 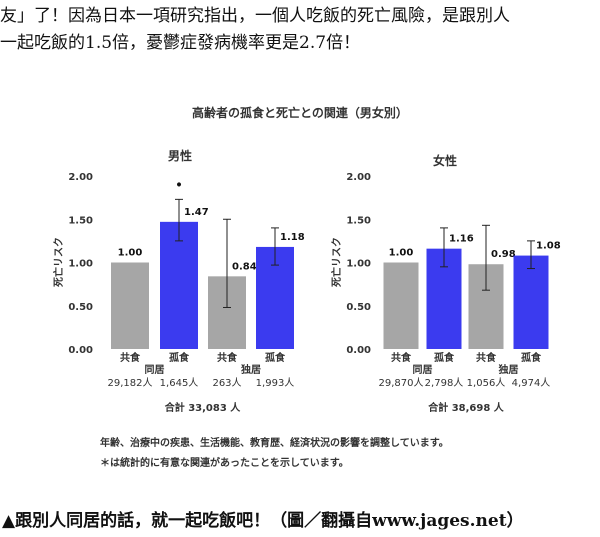 What do you see at coordinates (503, 254) in the screenshot?
I see `value-label: 0.98` at bounding box center [503, 254].